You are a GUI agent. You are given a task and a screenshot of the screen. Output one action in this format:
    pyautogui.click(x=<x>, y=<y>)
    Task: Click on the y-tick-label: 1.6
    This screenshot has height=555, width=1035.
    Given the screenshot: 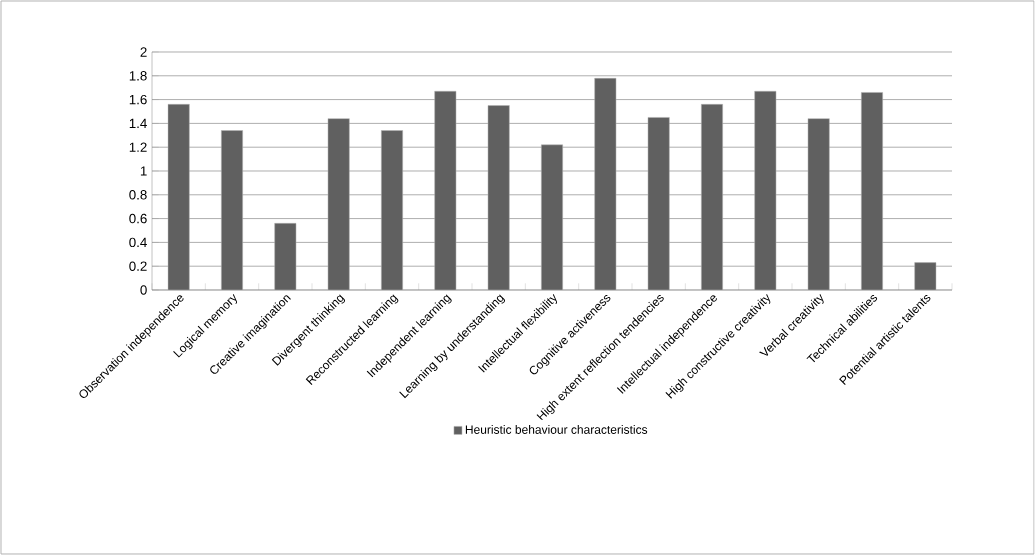 What is the action you would take?
    pyautogui.click(x=138, y=99)
    